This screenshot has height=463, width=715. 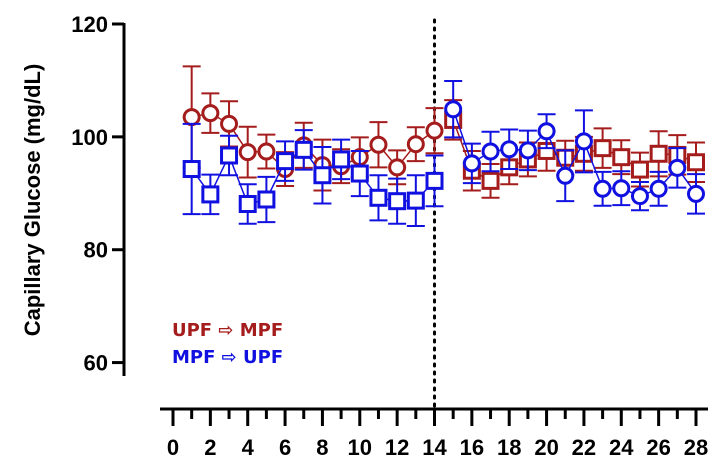 I want to click on x-tick-label: 10, so click(x=360, y=447).